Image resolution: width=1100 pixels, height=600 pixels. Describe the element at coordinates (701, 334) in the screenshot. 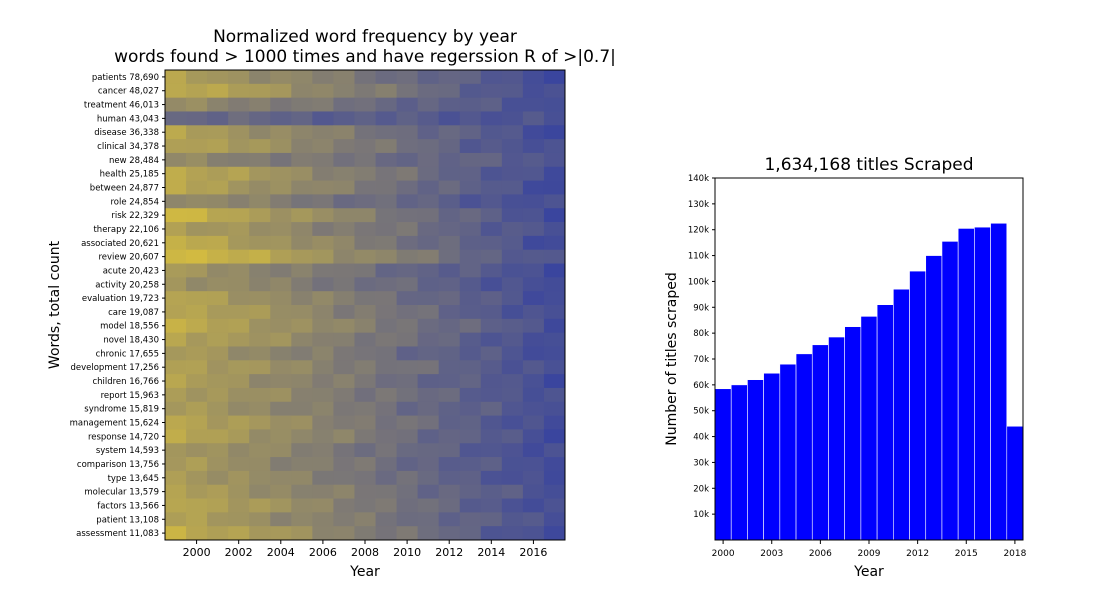

I see `bar-chart-y-tick-label: 80k` at that location.